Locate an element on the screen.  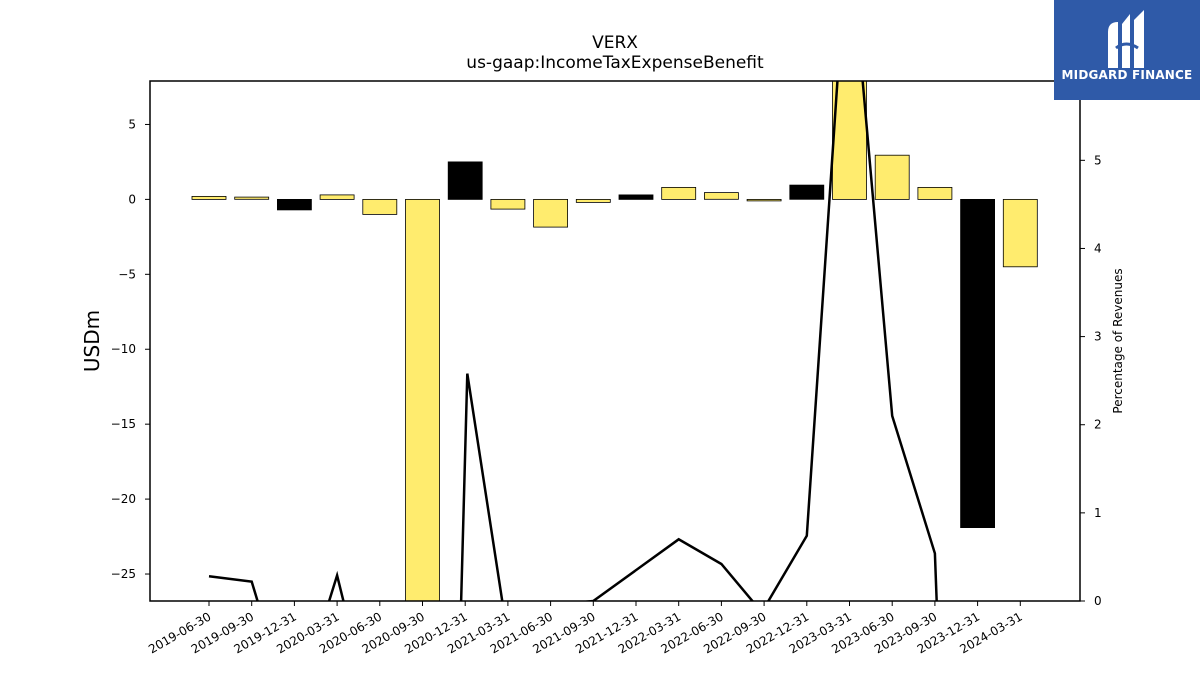
left-axis: 5 0 −5 −10 −15 −20 −25 is located at coordinates (130, 349).